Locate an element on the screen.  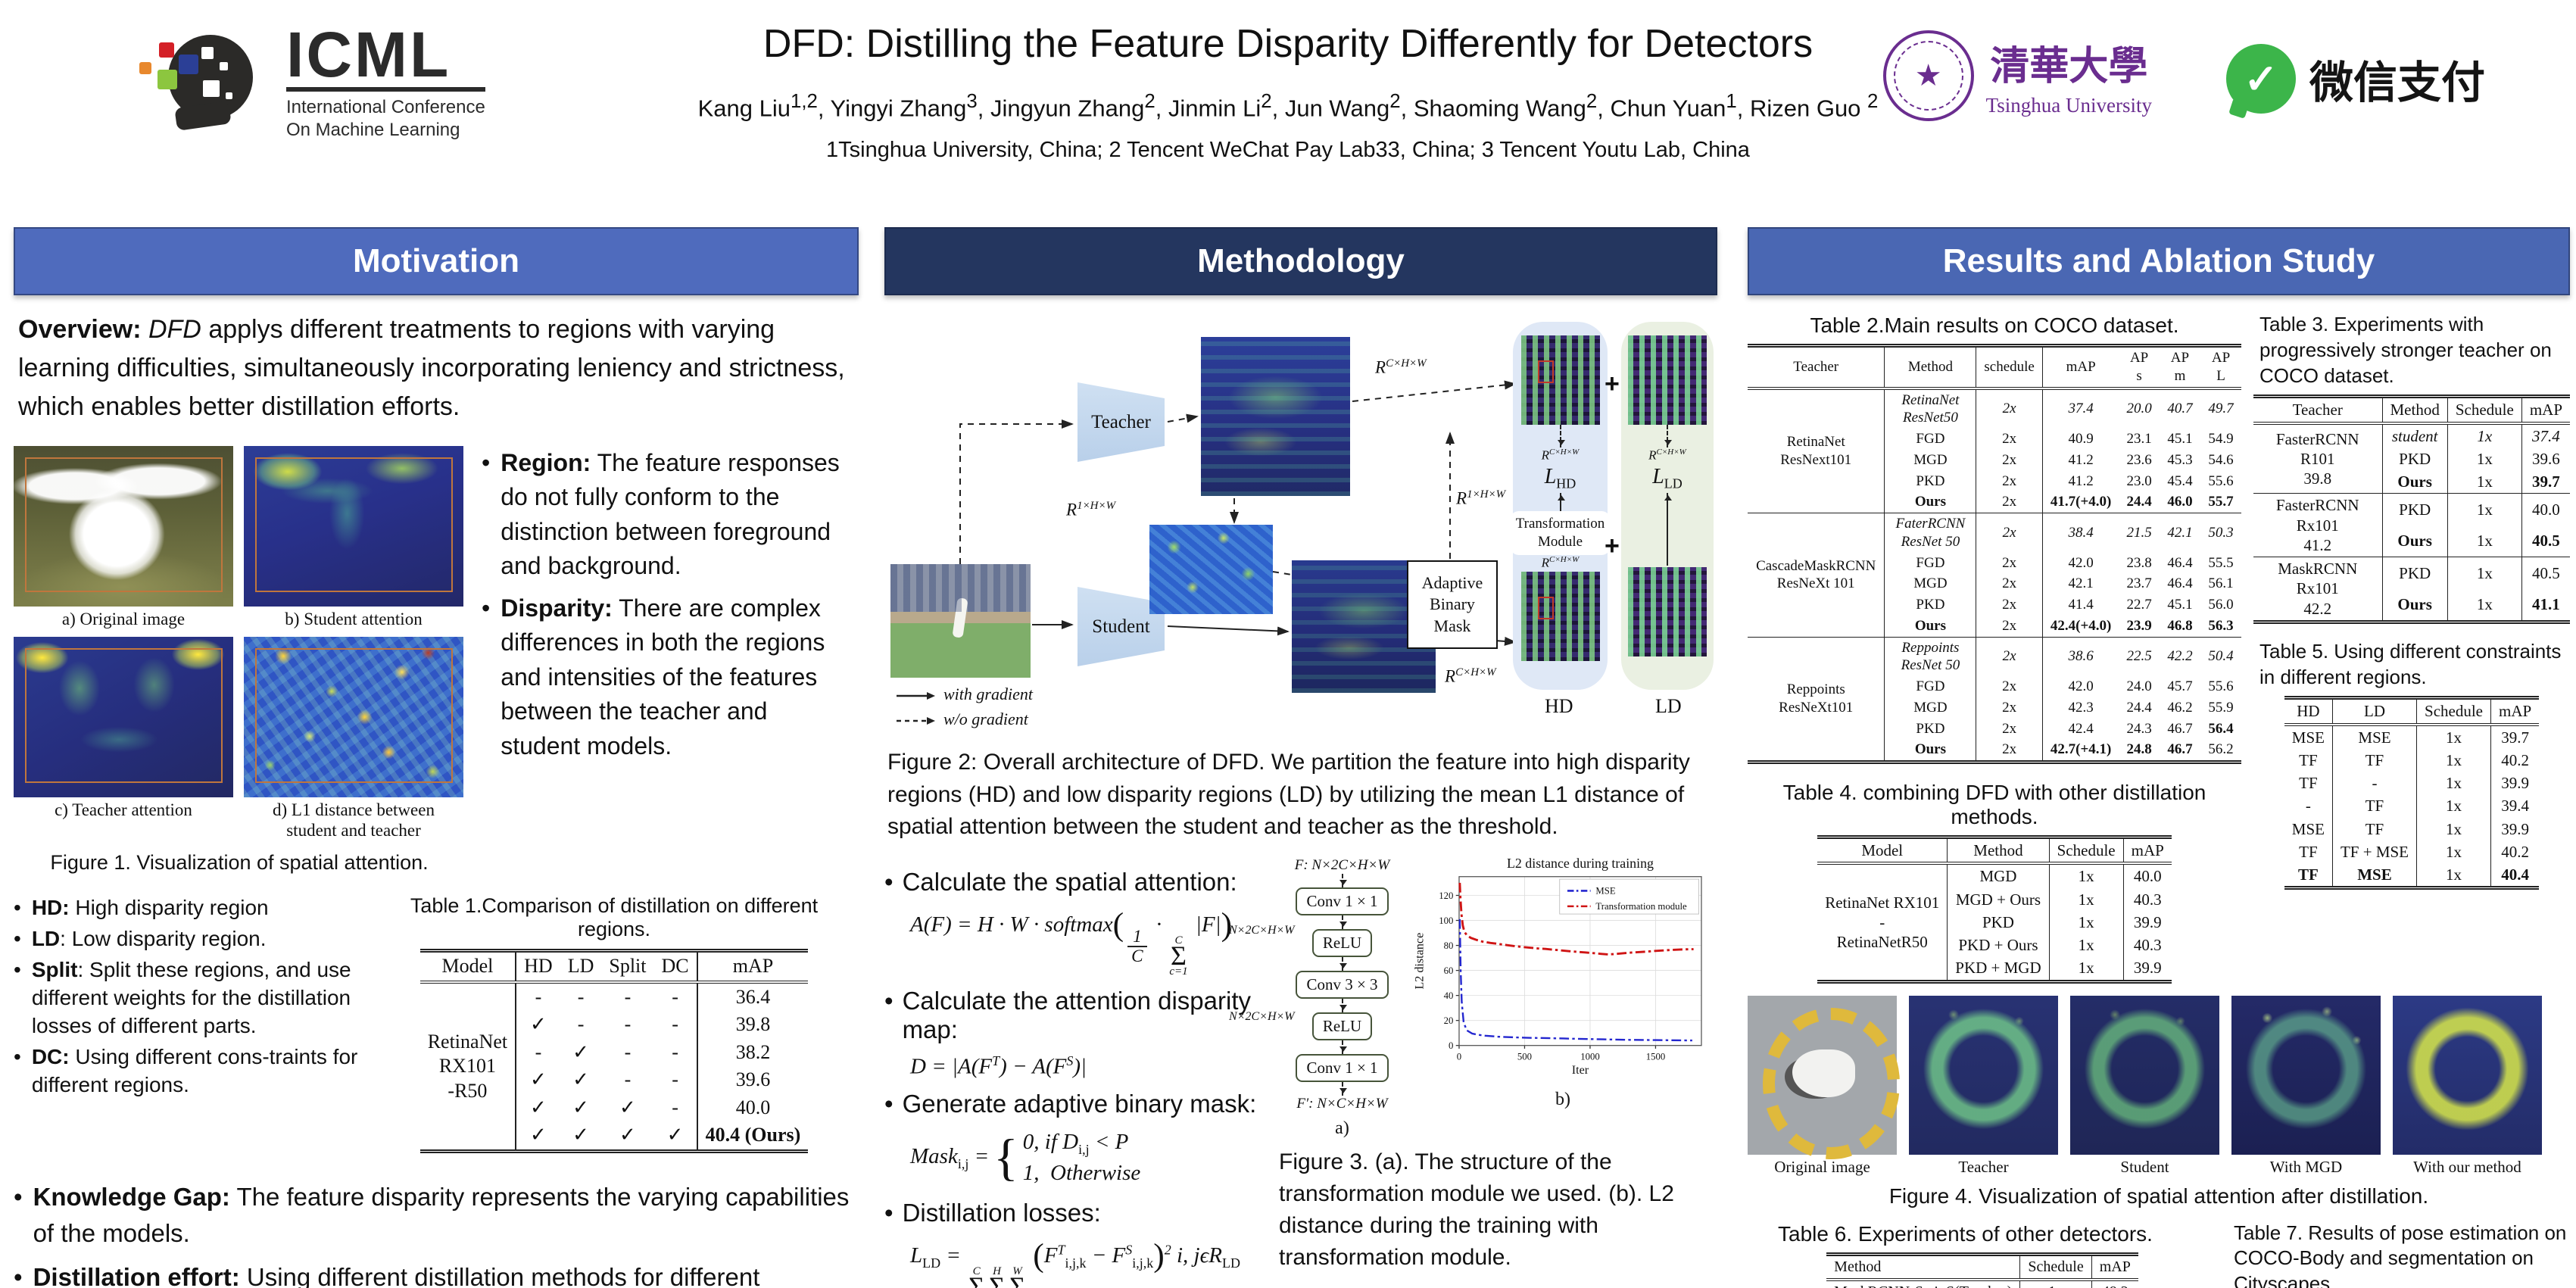
svg-text: 0 is located at coordinates (1459, 1056).